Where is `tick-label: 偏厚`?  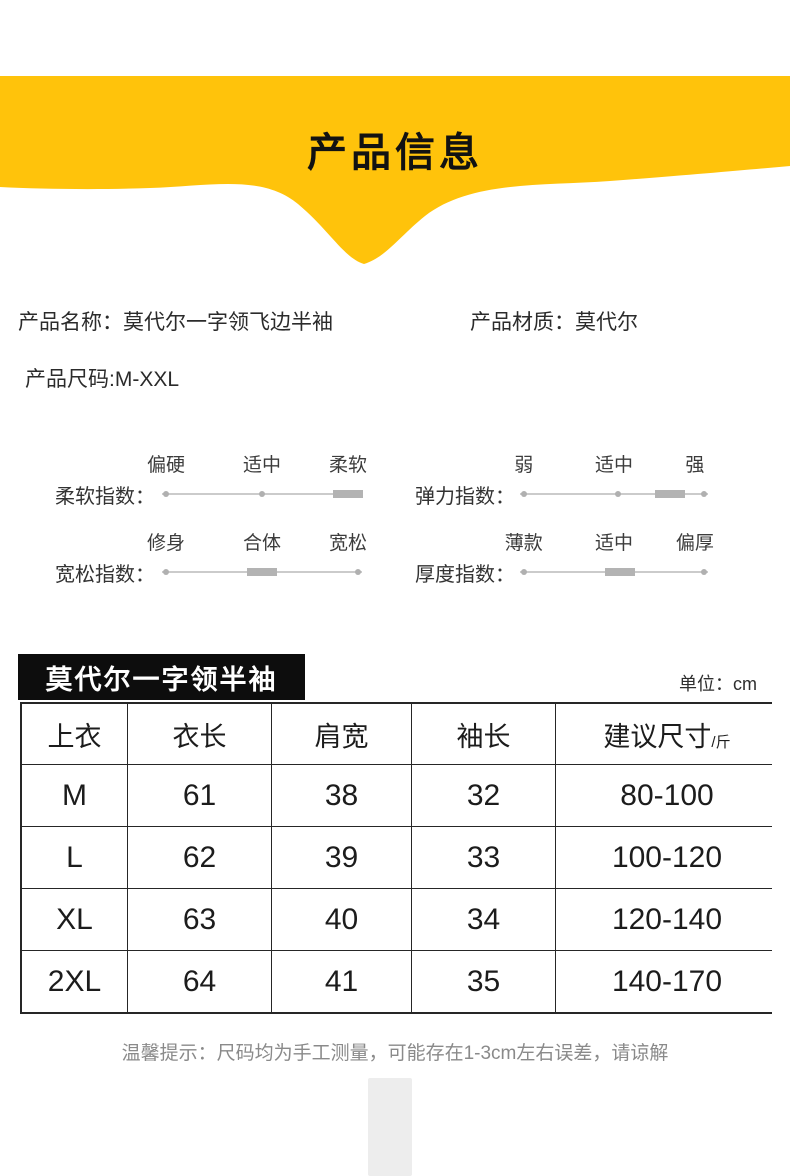
tick-label: 偏厚 is located at coordinates (694, 543).